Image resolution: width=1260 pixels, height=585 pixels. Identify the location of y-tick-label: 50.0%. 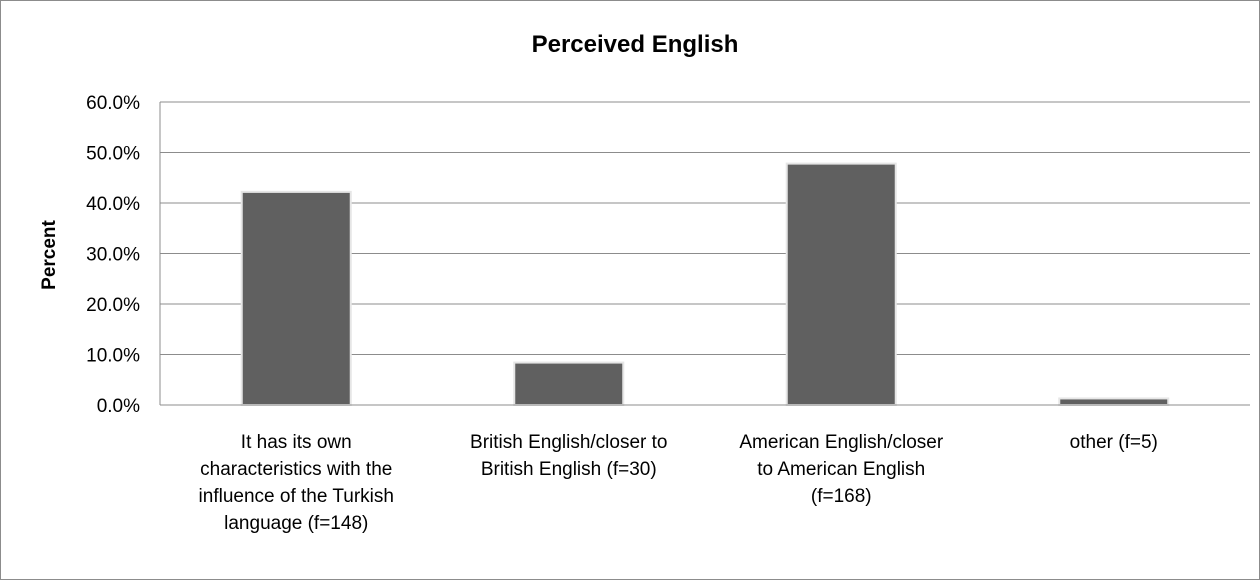
(113, 154).